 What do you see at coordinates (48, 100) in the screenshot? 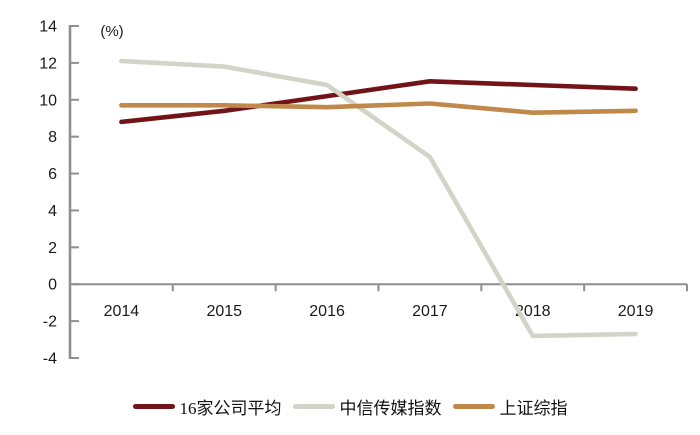
I see `y-tick-label: 10` at bounding box center [48, 100].